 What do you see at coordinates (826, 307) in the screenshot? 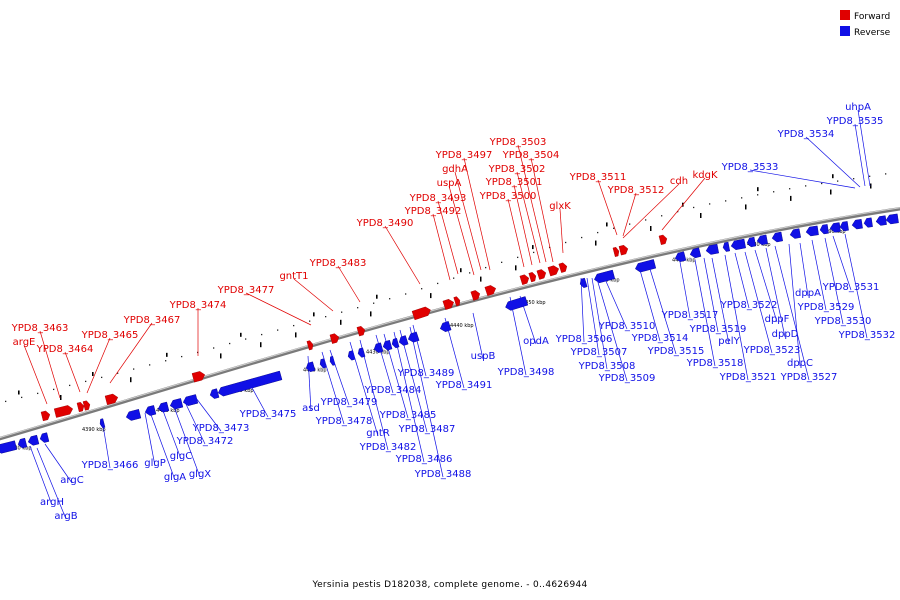
I see `gene-label: YPD8_3529` at bounding box center [826, 307].